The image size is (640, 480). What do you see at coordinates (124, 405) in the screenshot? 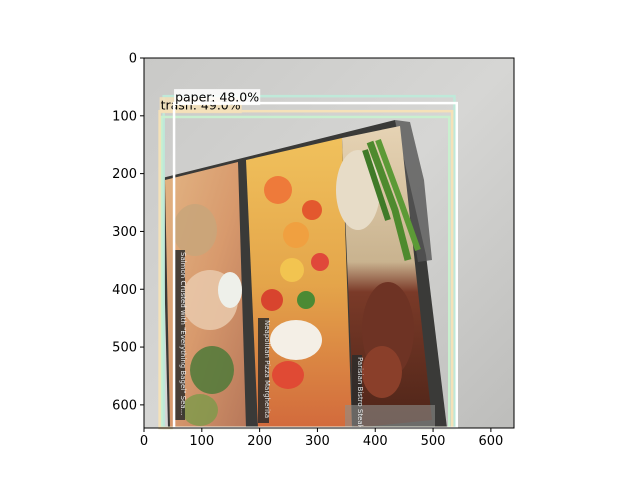
I see `y-tick-label: 600` at bounding box center [124, 405].